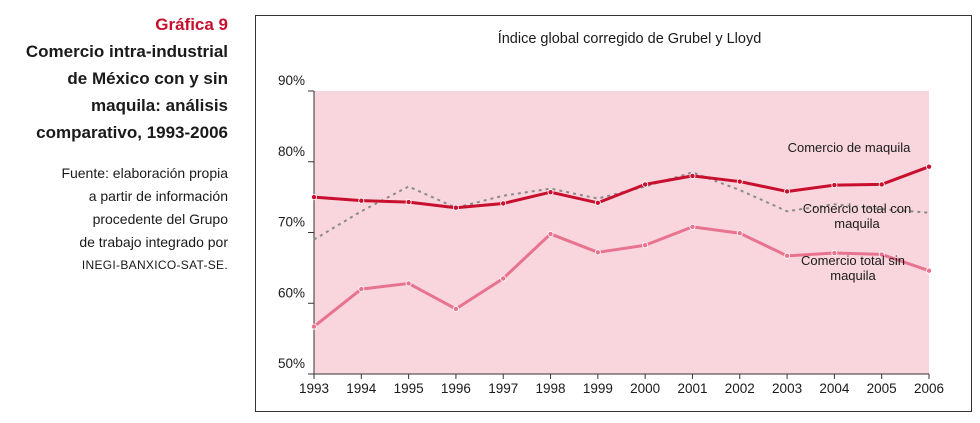 The image size is (980, 423). What do you see at coordinates (153, 242) in the screenshot?
I see `source-line: de trabajo integrado por` at bounding box center [153, 242].